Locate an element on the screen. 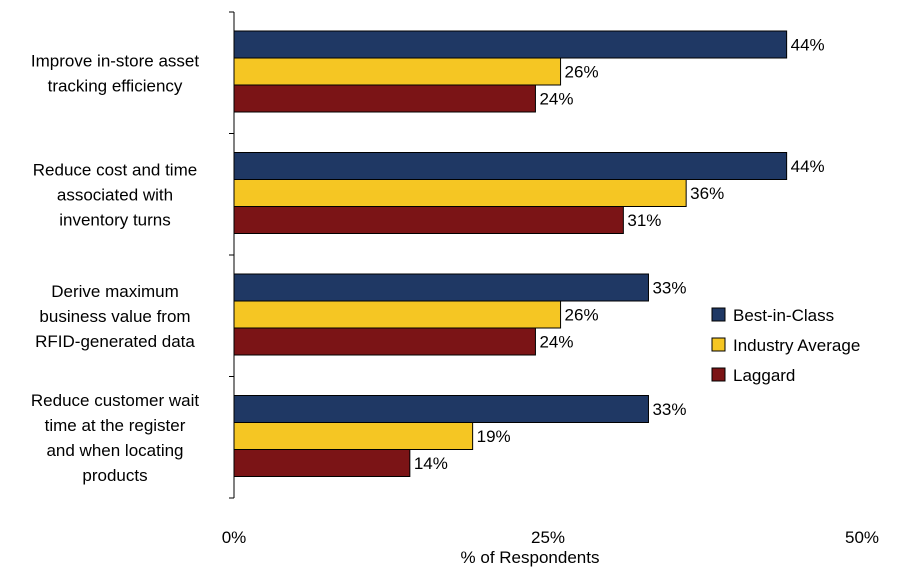 The image size is (897, 570). value-label: 36% is located at coordinates (707, 193).